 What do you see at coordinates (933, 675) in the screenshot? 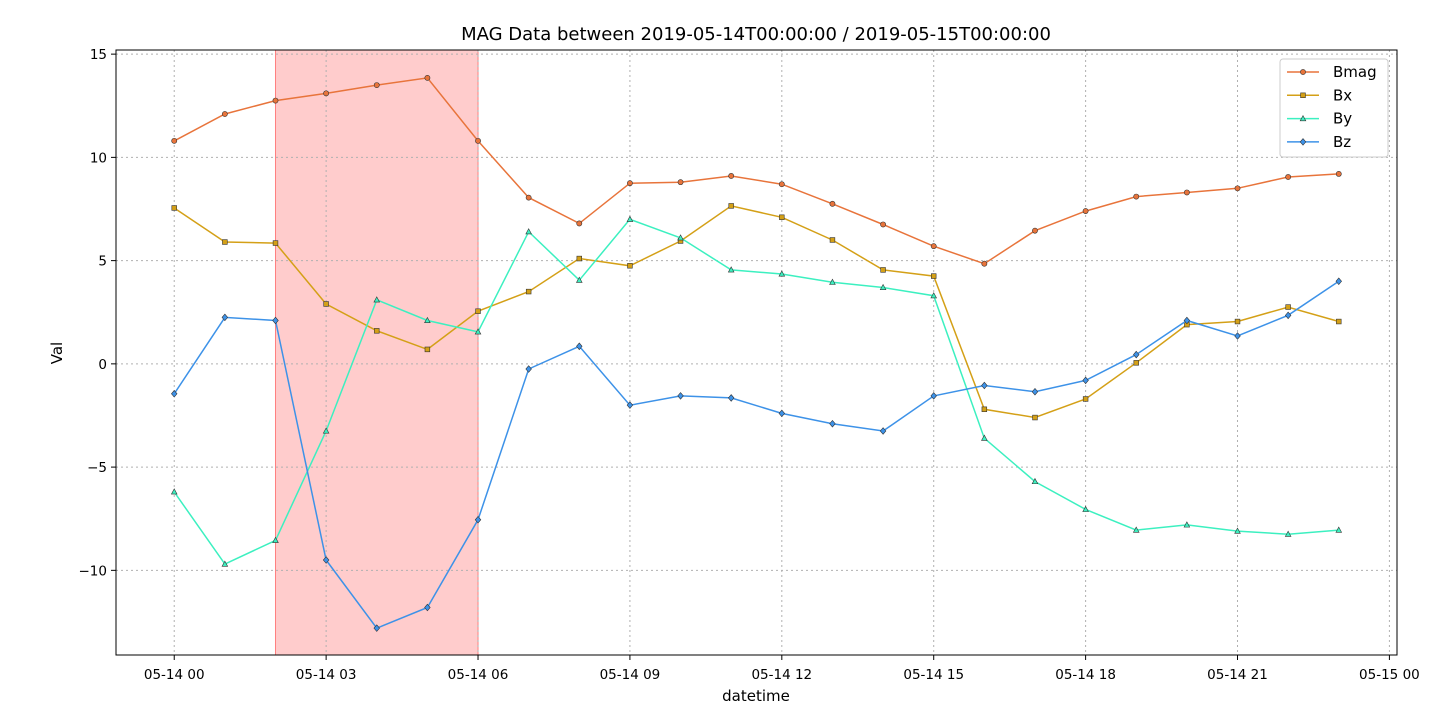
I see `x-tick-label: 05-14 15` at bounding box center [933, 675].